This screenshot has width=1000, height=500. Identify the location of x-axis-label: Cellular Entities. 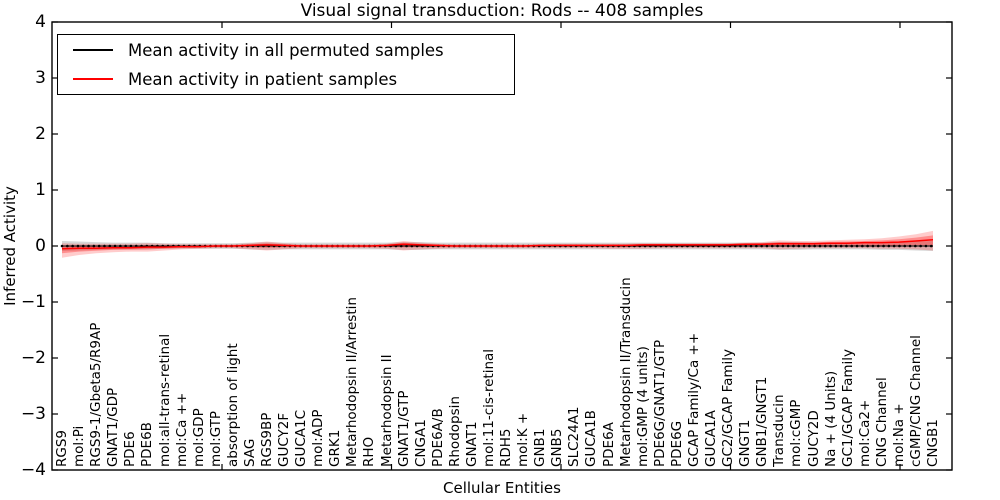
(502, 488).